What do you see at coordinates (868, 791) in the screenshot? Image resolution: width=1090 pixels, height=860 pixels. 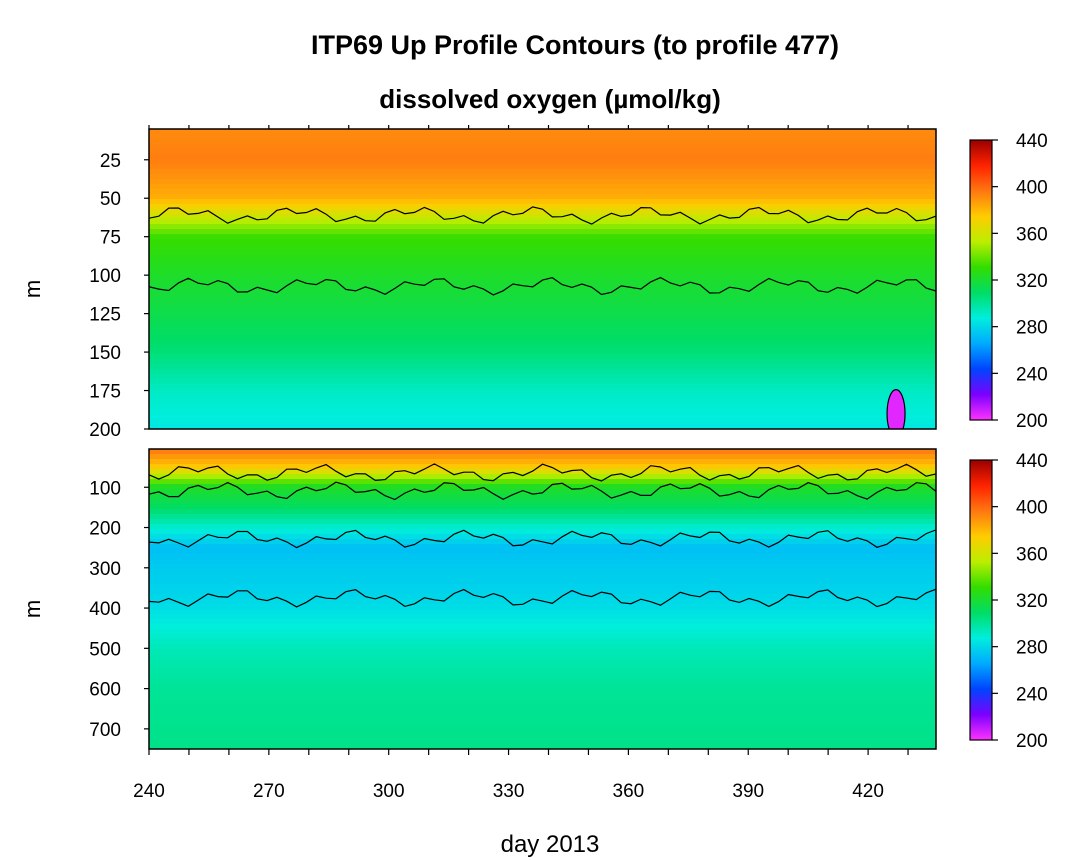 I see `x-tick-label: 420` at bounding box center [868, 791].